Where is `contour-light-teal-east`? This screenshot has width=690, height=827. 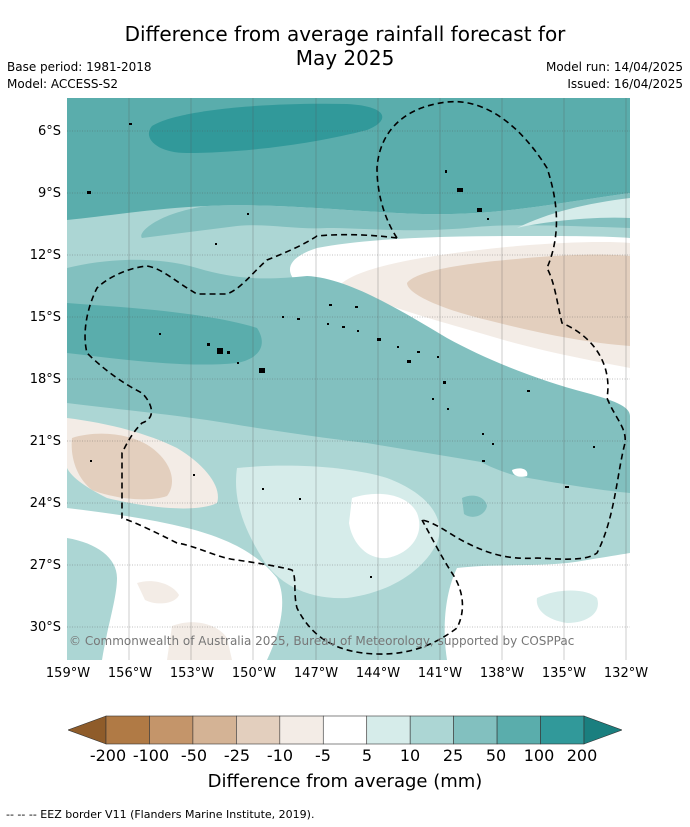
contour-light-teal-east is located at coordinates (573, 213).